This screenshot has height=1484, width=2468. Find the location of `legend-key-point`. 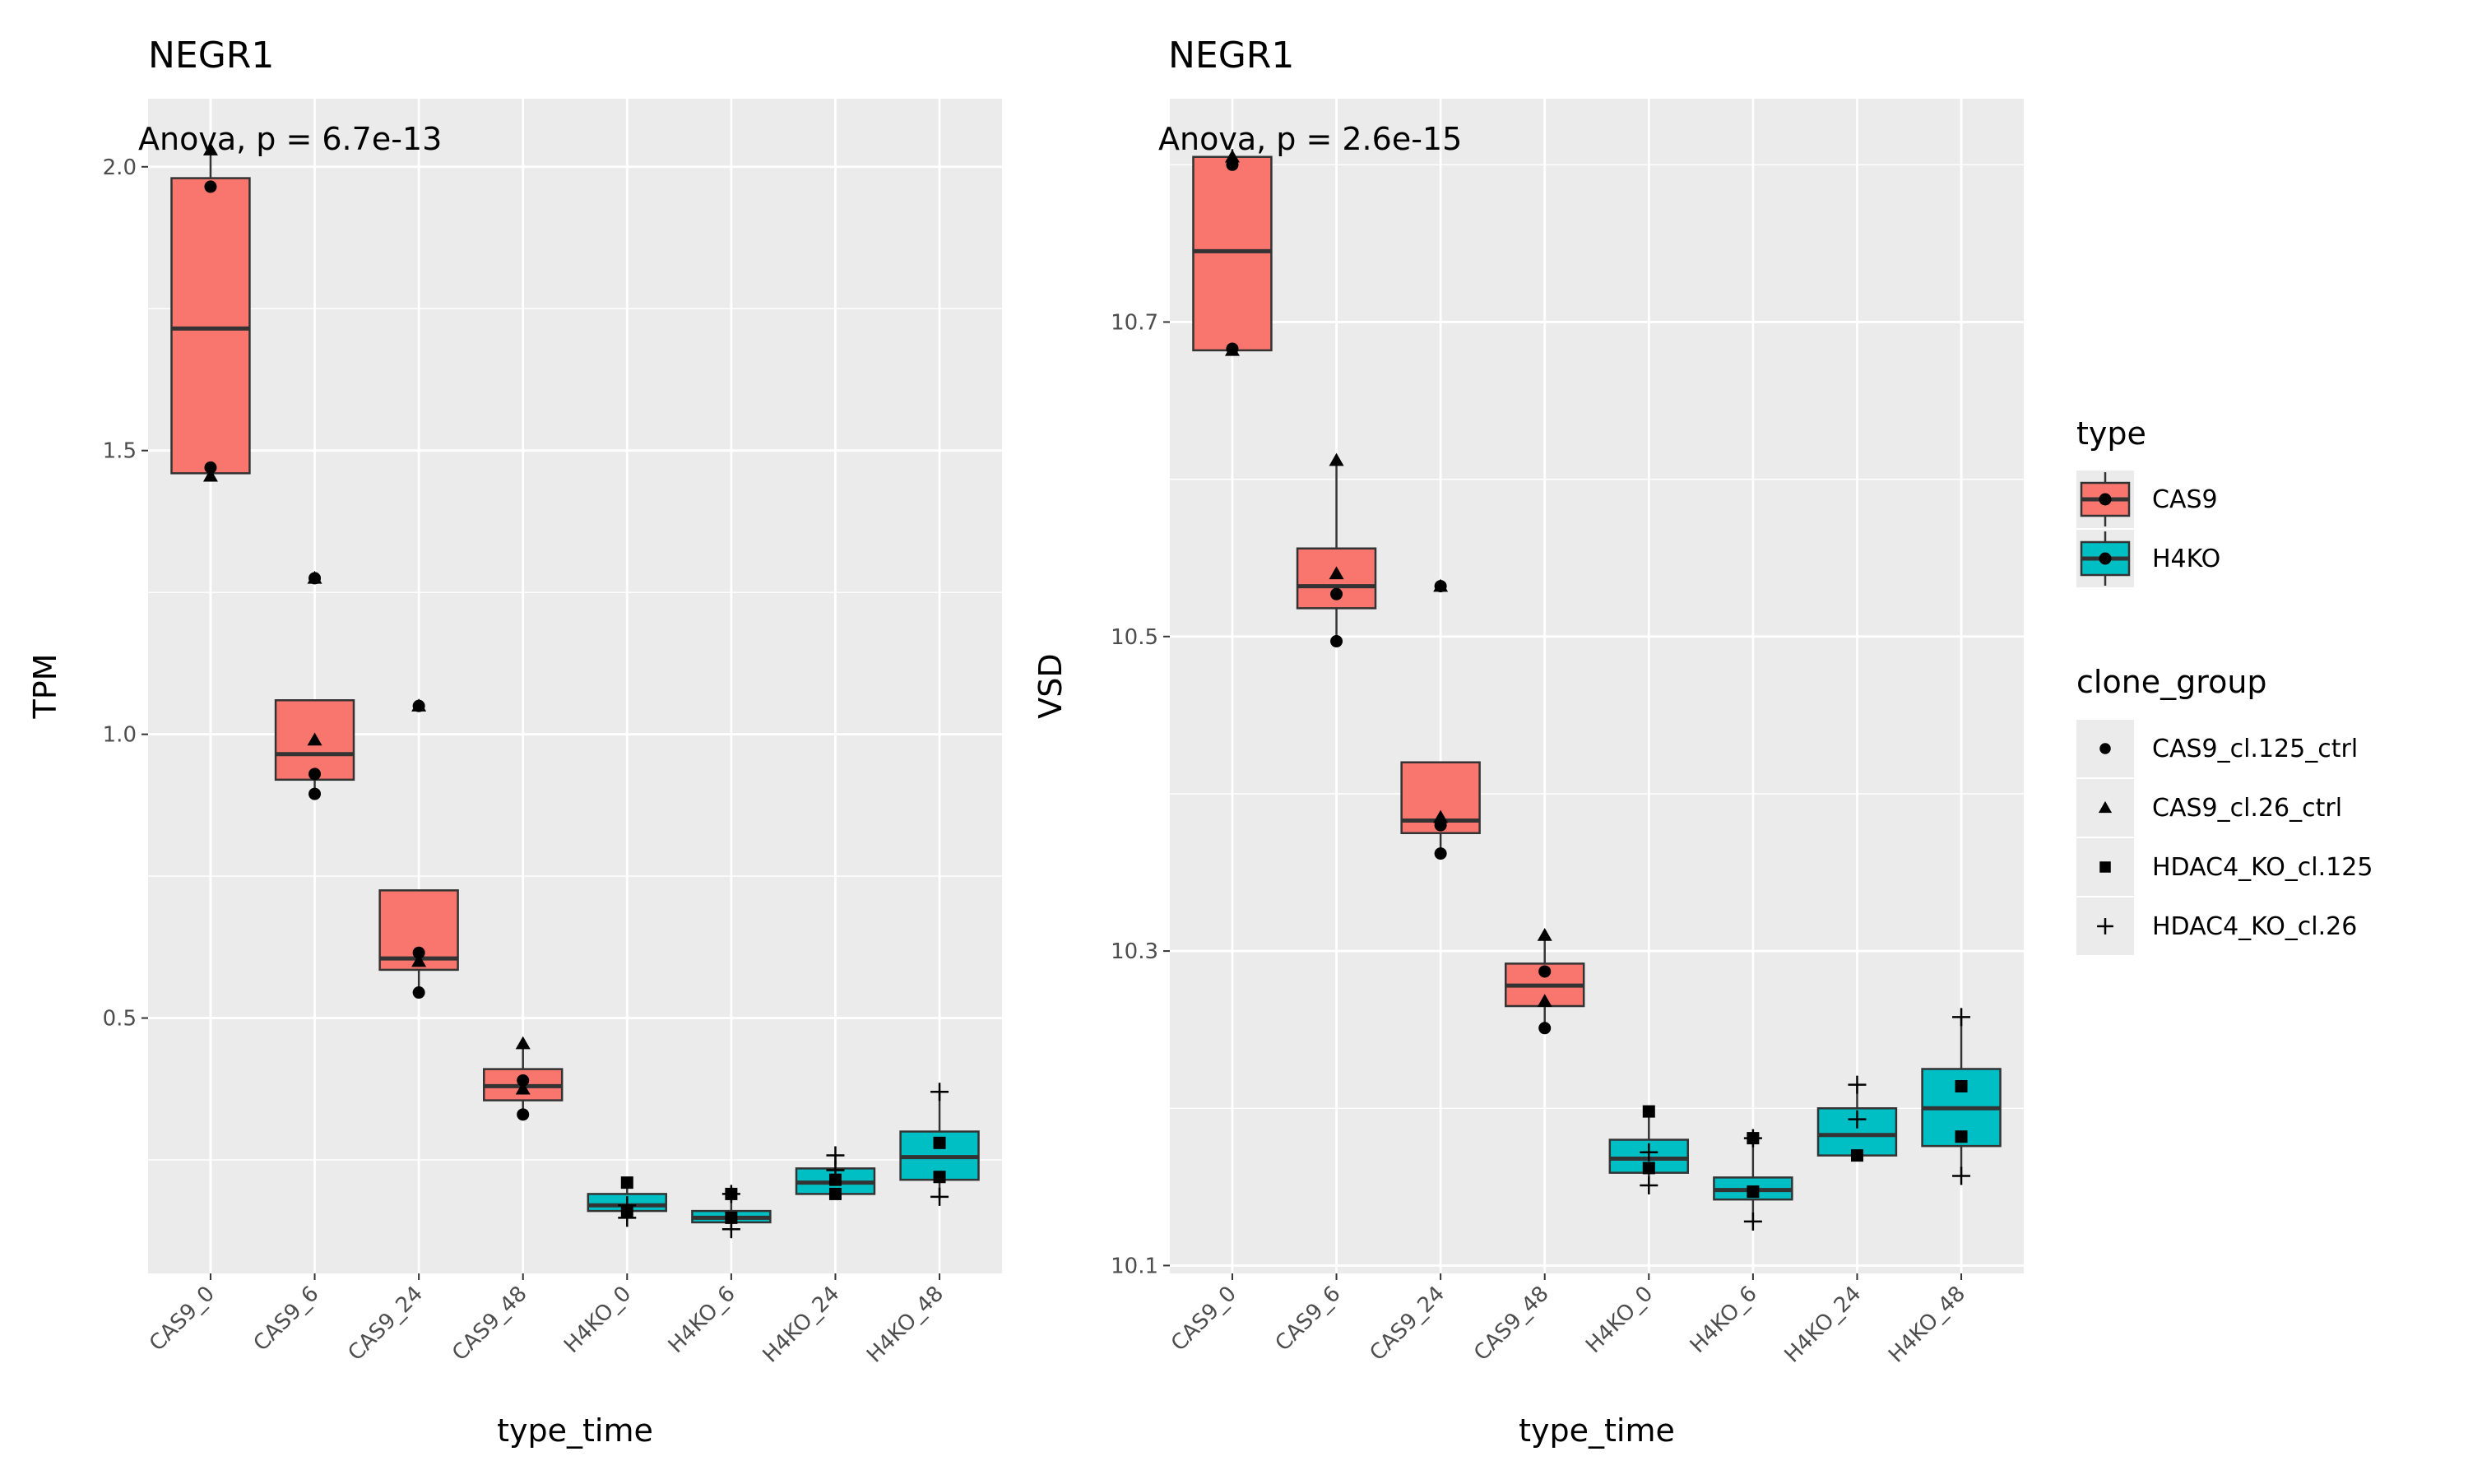

legend-key-point is located at coordinates (2105, 558).